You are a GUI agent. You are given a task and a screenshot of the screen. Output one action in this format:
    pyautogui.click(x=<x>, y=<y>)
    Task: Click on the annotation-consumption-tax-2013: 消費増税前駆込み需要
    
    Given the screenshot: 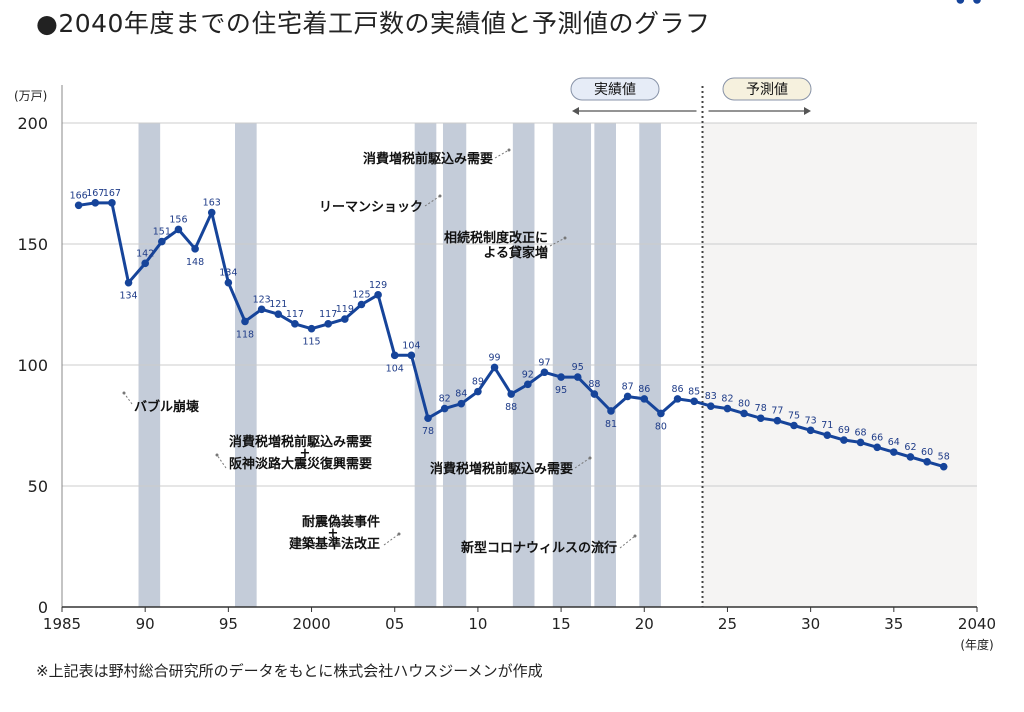 What is the action you would take?
    pyautogui.click(x=428, y=159)
    